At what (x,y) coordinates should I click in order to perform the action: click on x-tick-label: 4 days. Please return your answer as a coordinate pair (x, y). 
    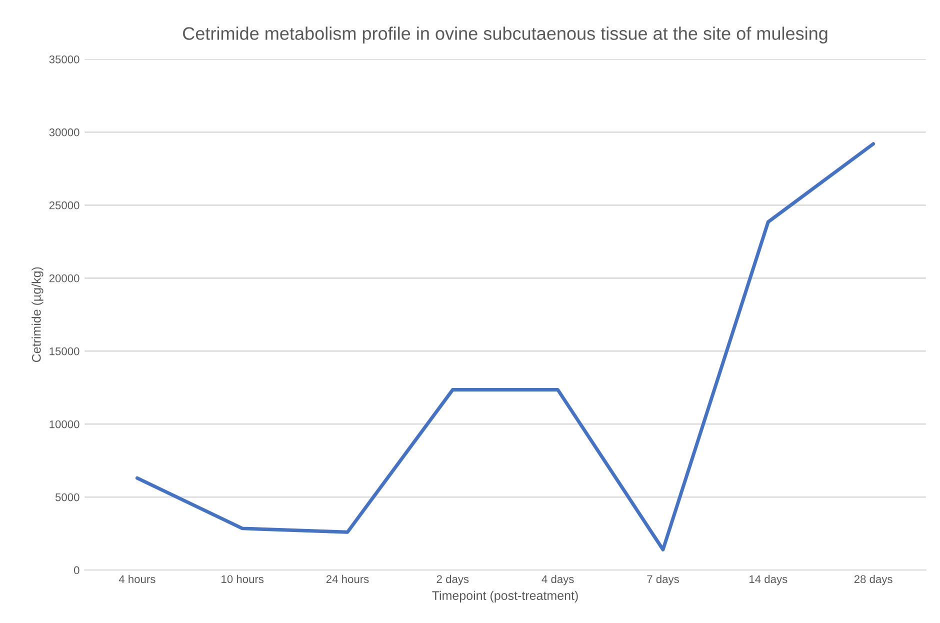
    Looking at the image, I should click on (558, 580).